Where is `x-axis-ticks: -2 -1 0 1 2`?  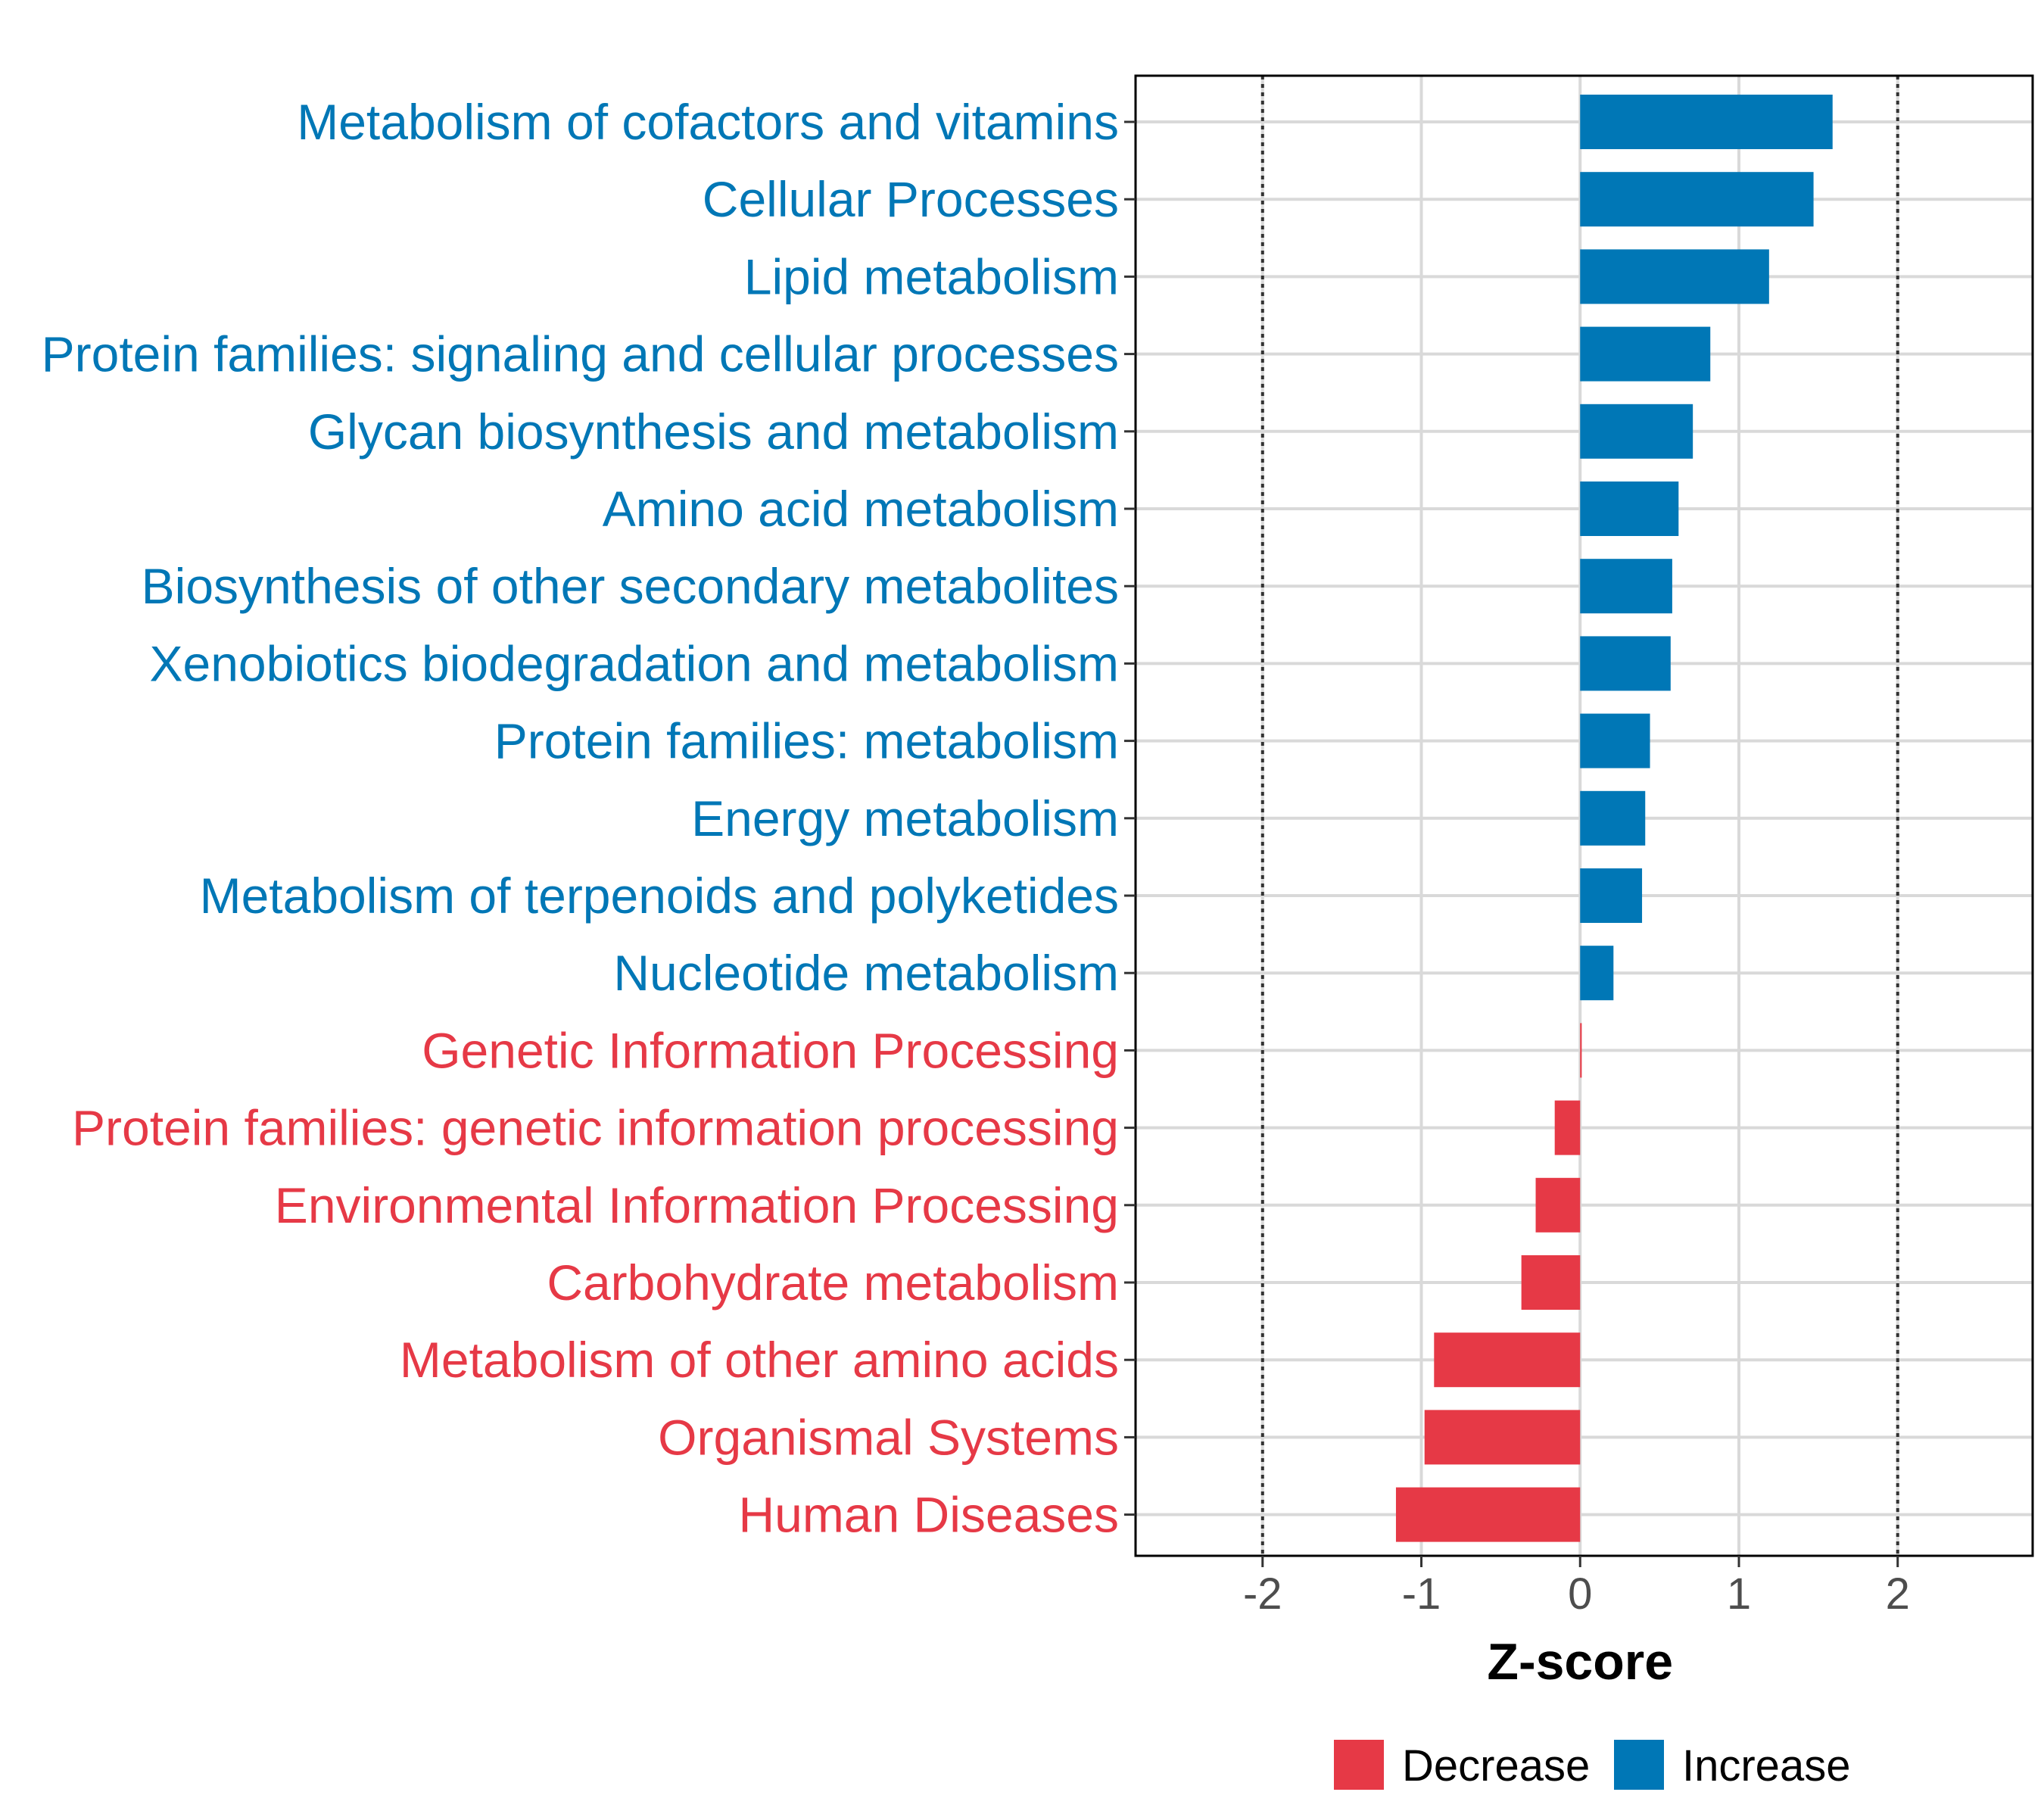 x-axis-ticks: -2 -1 0 1 2 is located at coordinates (1577, 1587).